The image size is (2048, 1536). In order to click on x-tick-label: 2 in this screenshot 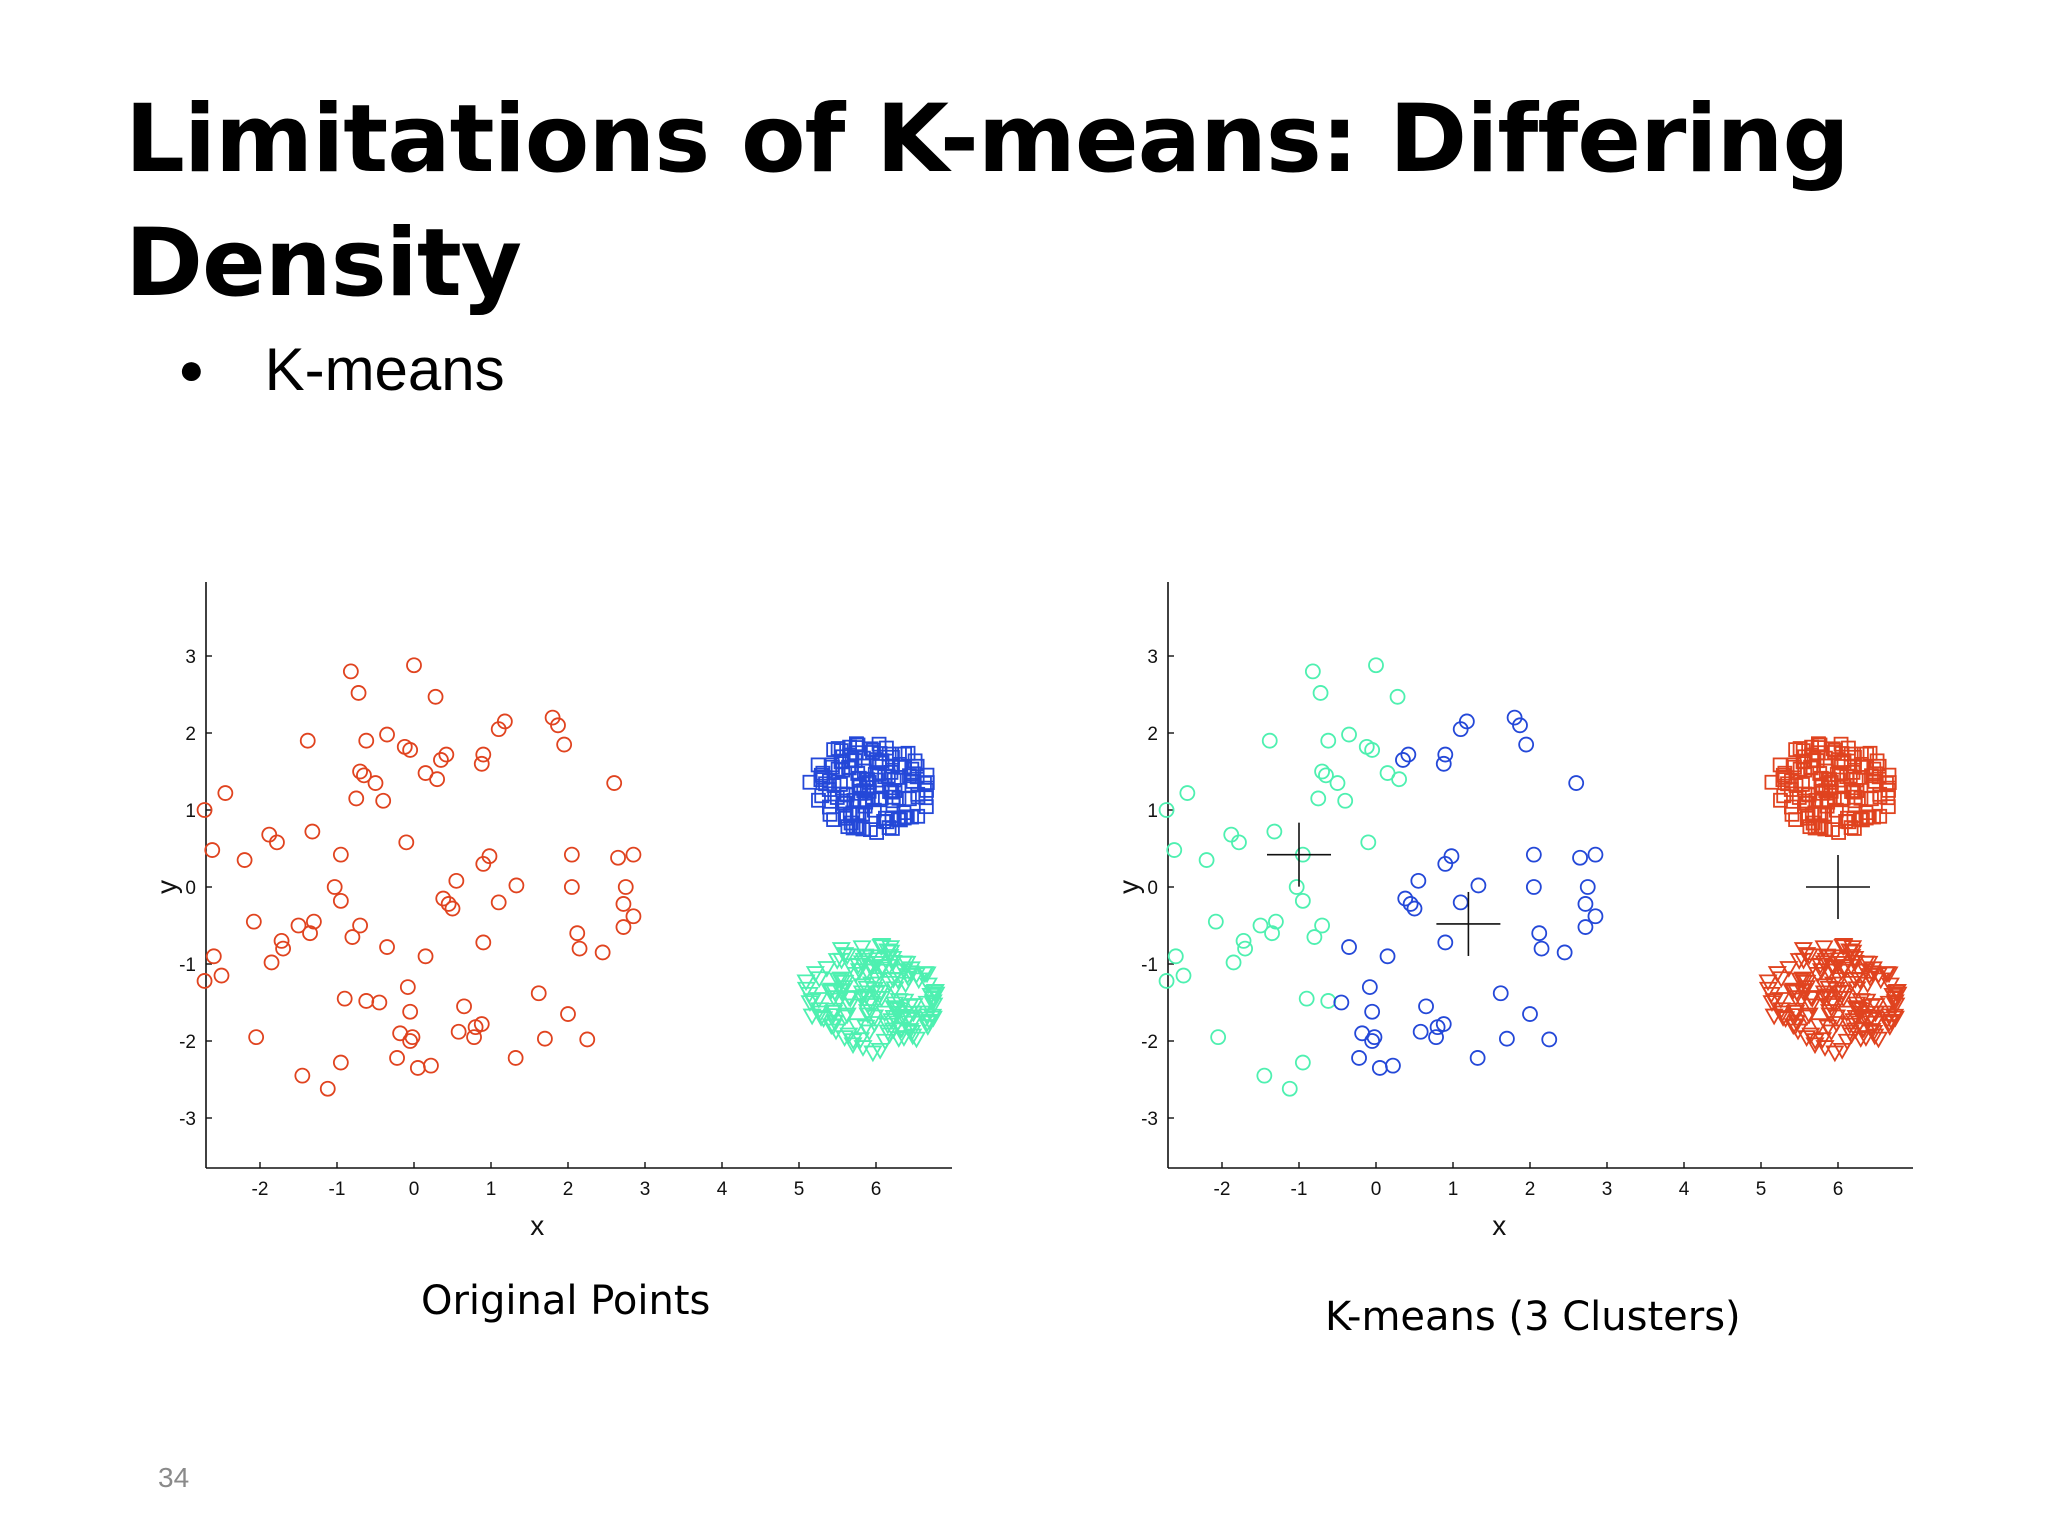, I will do `click(568, 1189)`.